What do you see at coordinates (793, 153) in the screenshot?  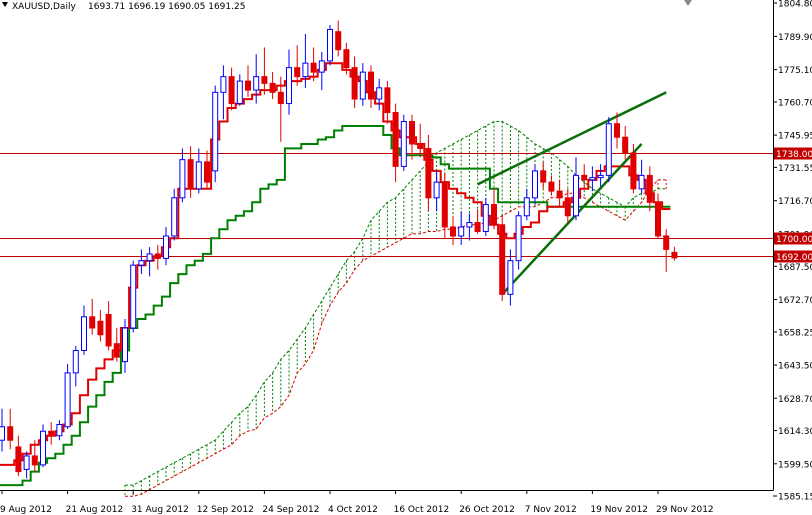 I see `level-label-bg` at bounding box center [793, 153].